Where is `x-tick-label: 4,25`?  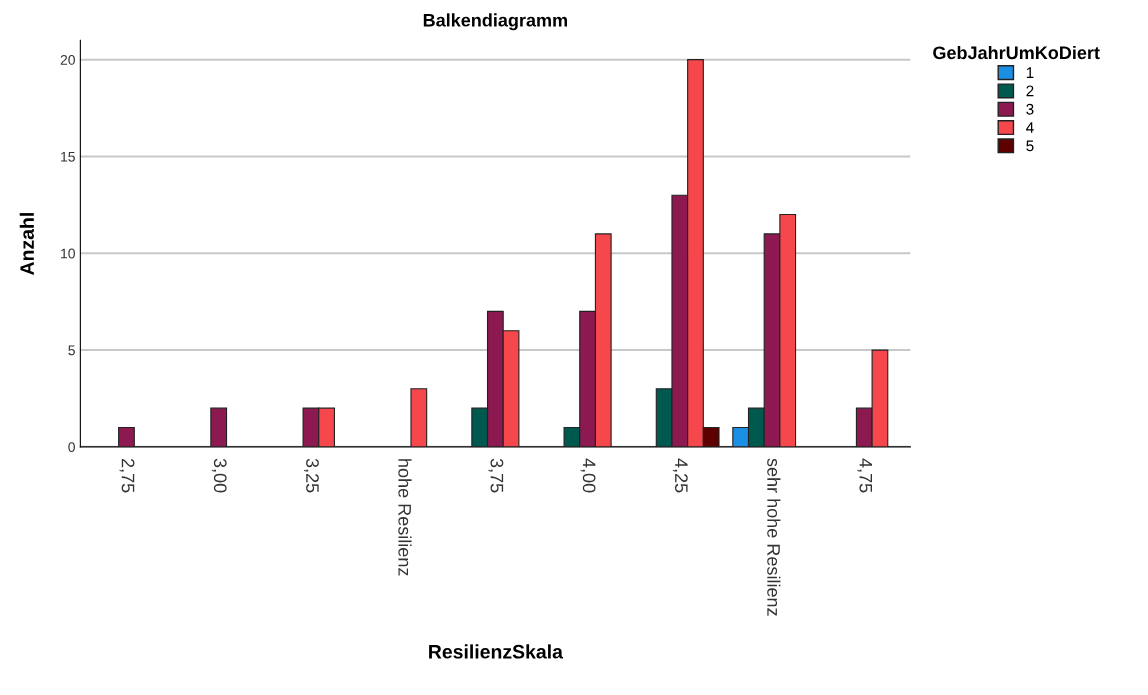
x-tick-label: 4,25 is located at coordinates (680, 475).